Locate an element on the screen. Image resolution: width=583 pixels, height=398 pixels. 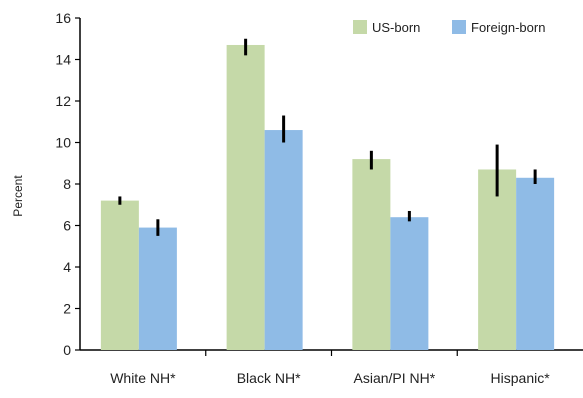
y-tick-label: 16 is located at coordinates (63, 18).